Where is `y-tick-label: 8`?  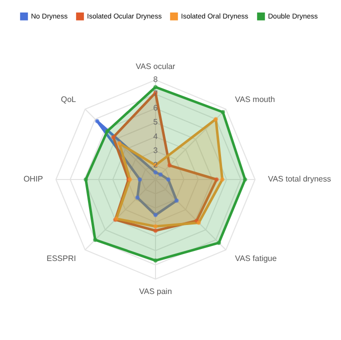
y-tick-label: 8 is located at coordinates (155, 79).